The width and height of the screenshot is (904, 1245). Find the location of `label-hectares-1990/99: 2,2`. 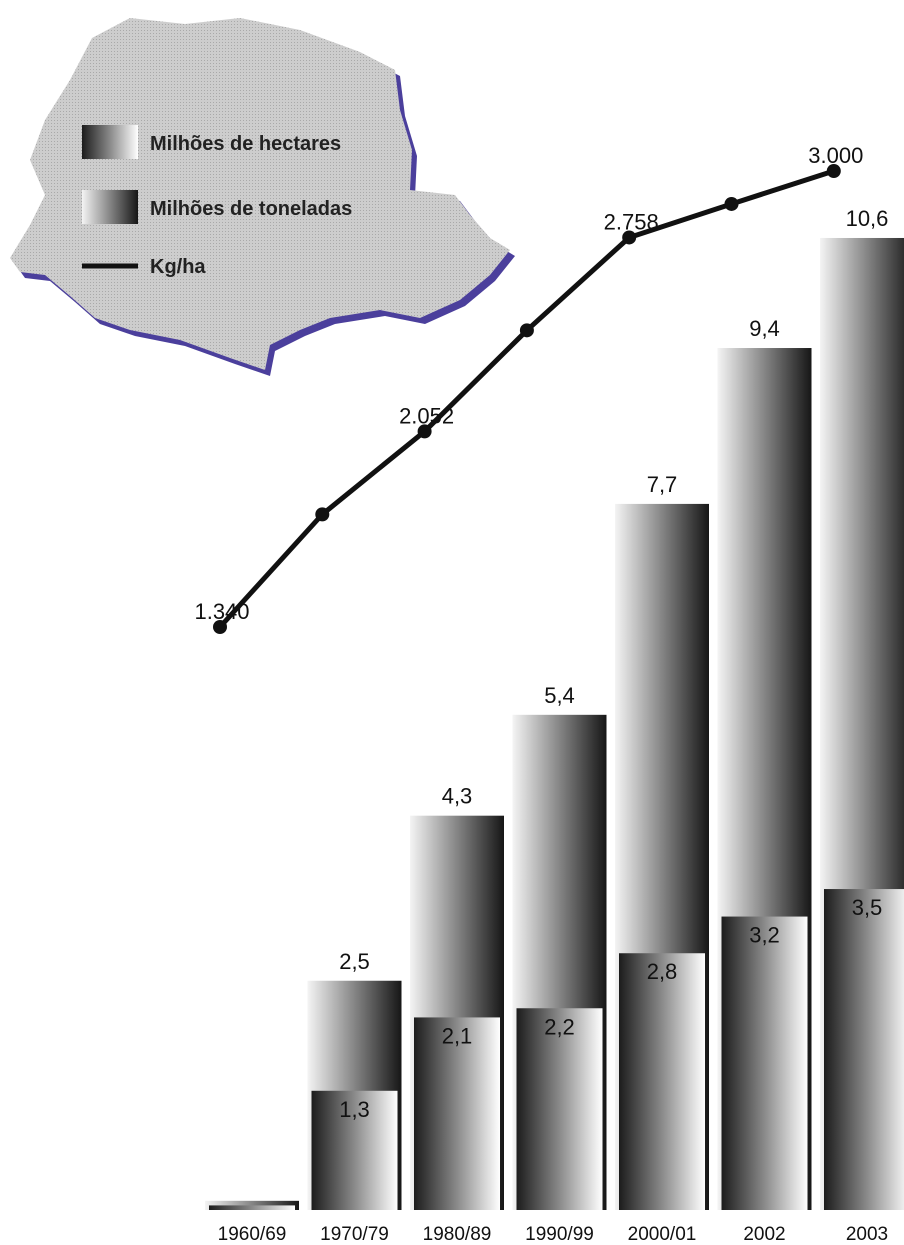

label-hectares-1990/99: 2,2 is located at coordinates (559, 1026).